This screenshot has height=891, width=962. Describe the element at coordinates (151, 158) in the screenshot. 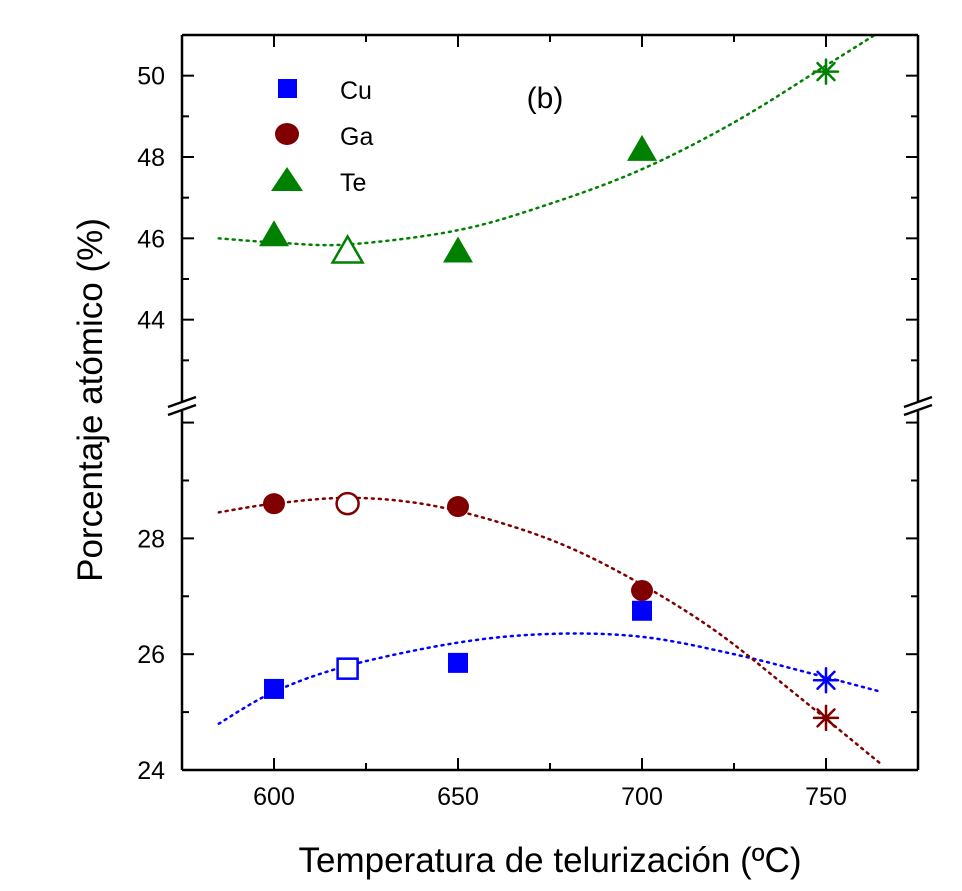

I see `y-tick-label-upper: 48` at that location.